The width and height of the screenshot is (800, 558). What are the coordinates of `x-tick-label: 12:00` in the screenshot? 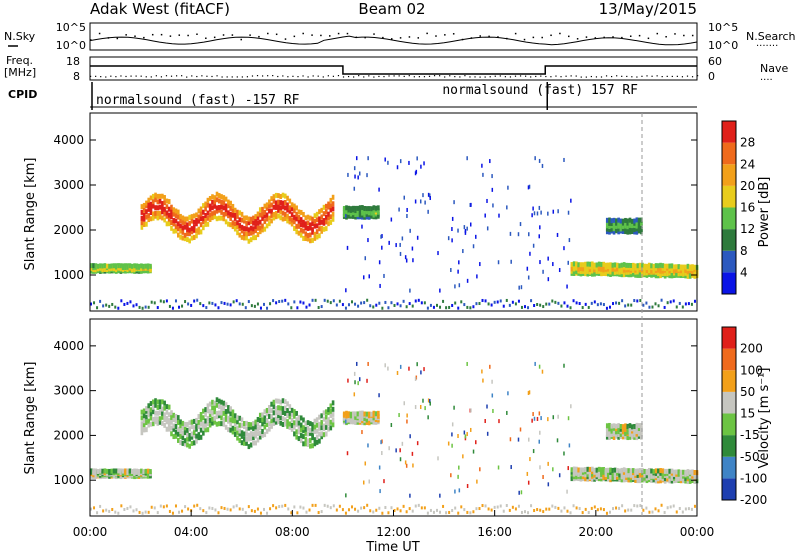 It's located at (393, 532).